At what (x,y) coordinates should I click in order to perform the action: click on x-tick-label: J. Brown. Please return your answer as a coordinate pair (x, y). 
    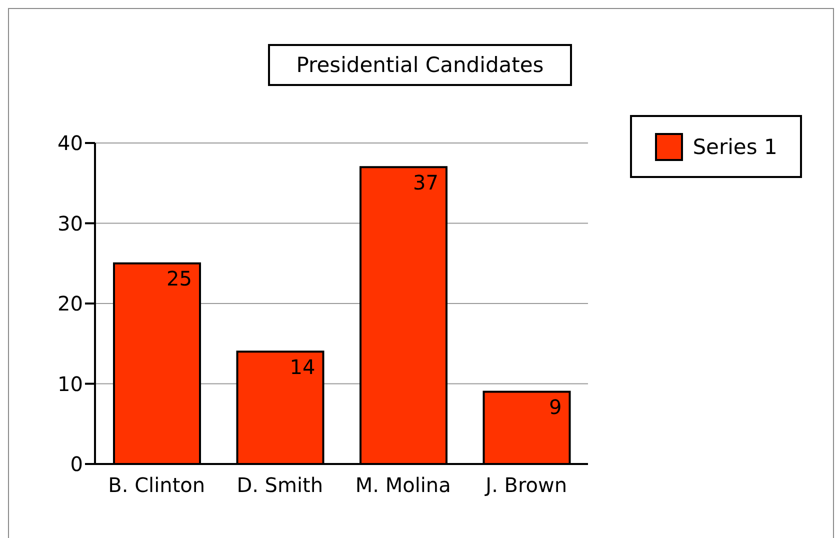
    Looking at the image, I should click on (526, 485).